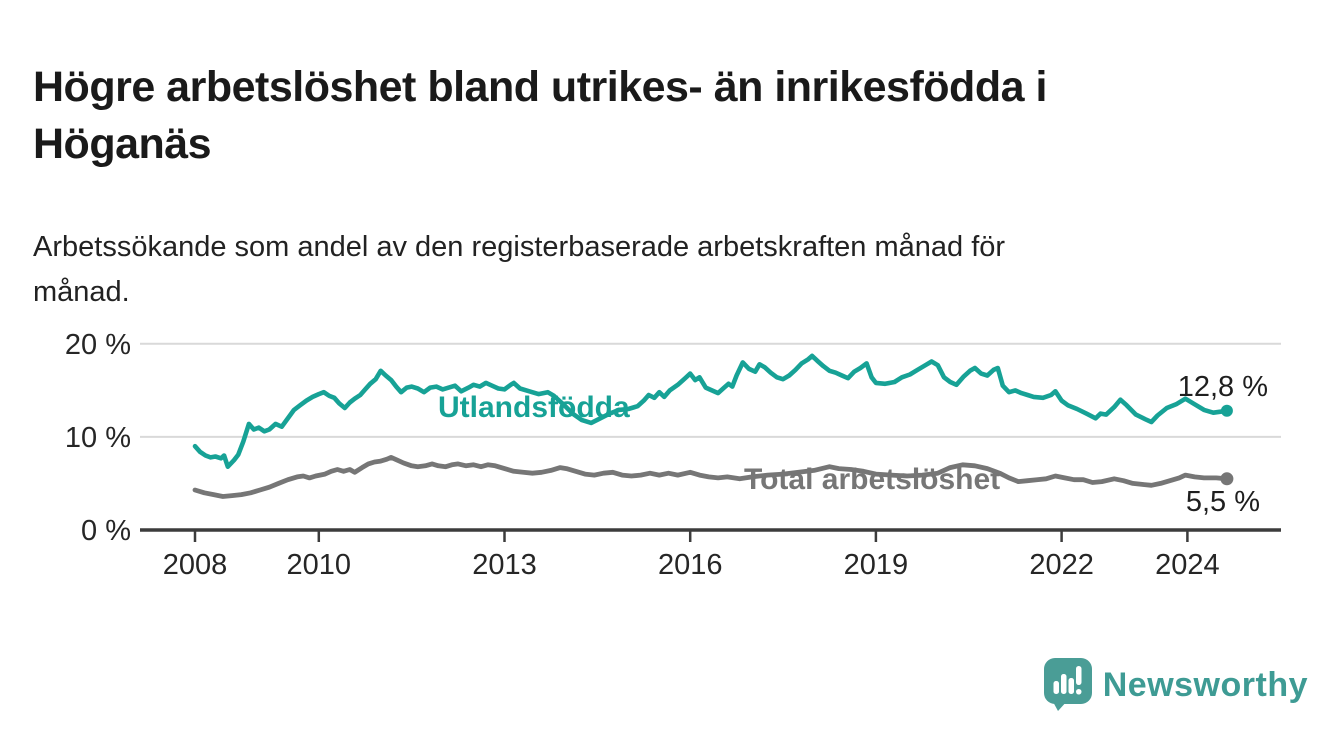 Image resolution: width=1340 pixels, height=734 pixels. What do you see at coordinates (1067, 684) in the screenshot?
I see `newsworthy-logo-icon` at bounding box center [1067, 684].